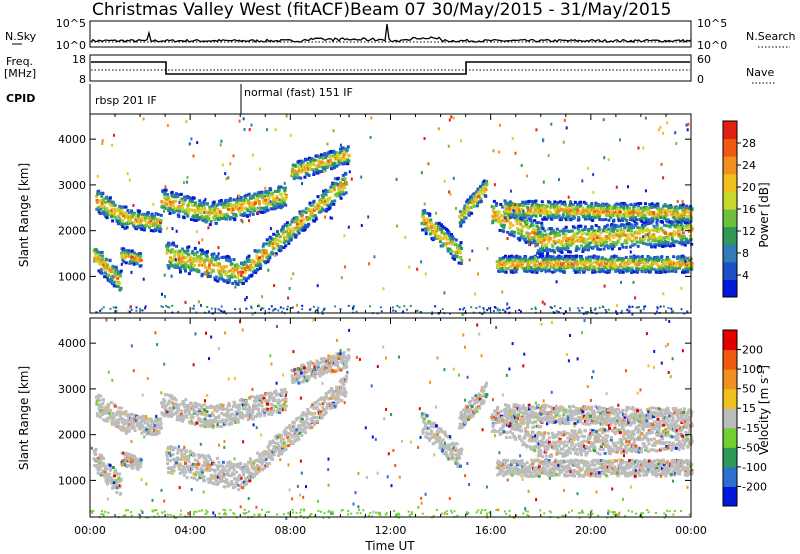 The width and height of the screenshot is (800, 554). Describe the element at coordinates (20, 98) in the screenshot. I see `cpid-label: CPID` at that location.